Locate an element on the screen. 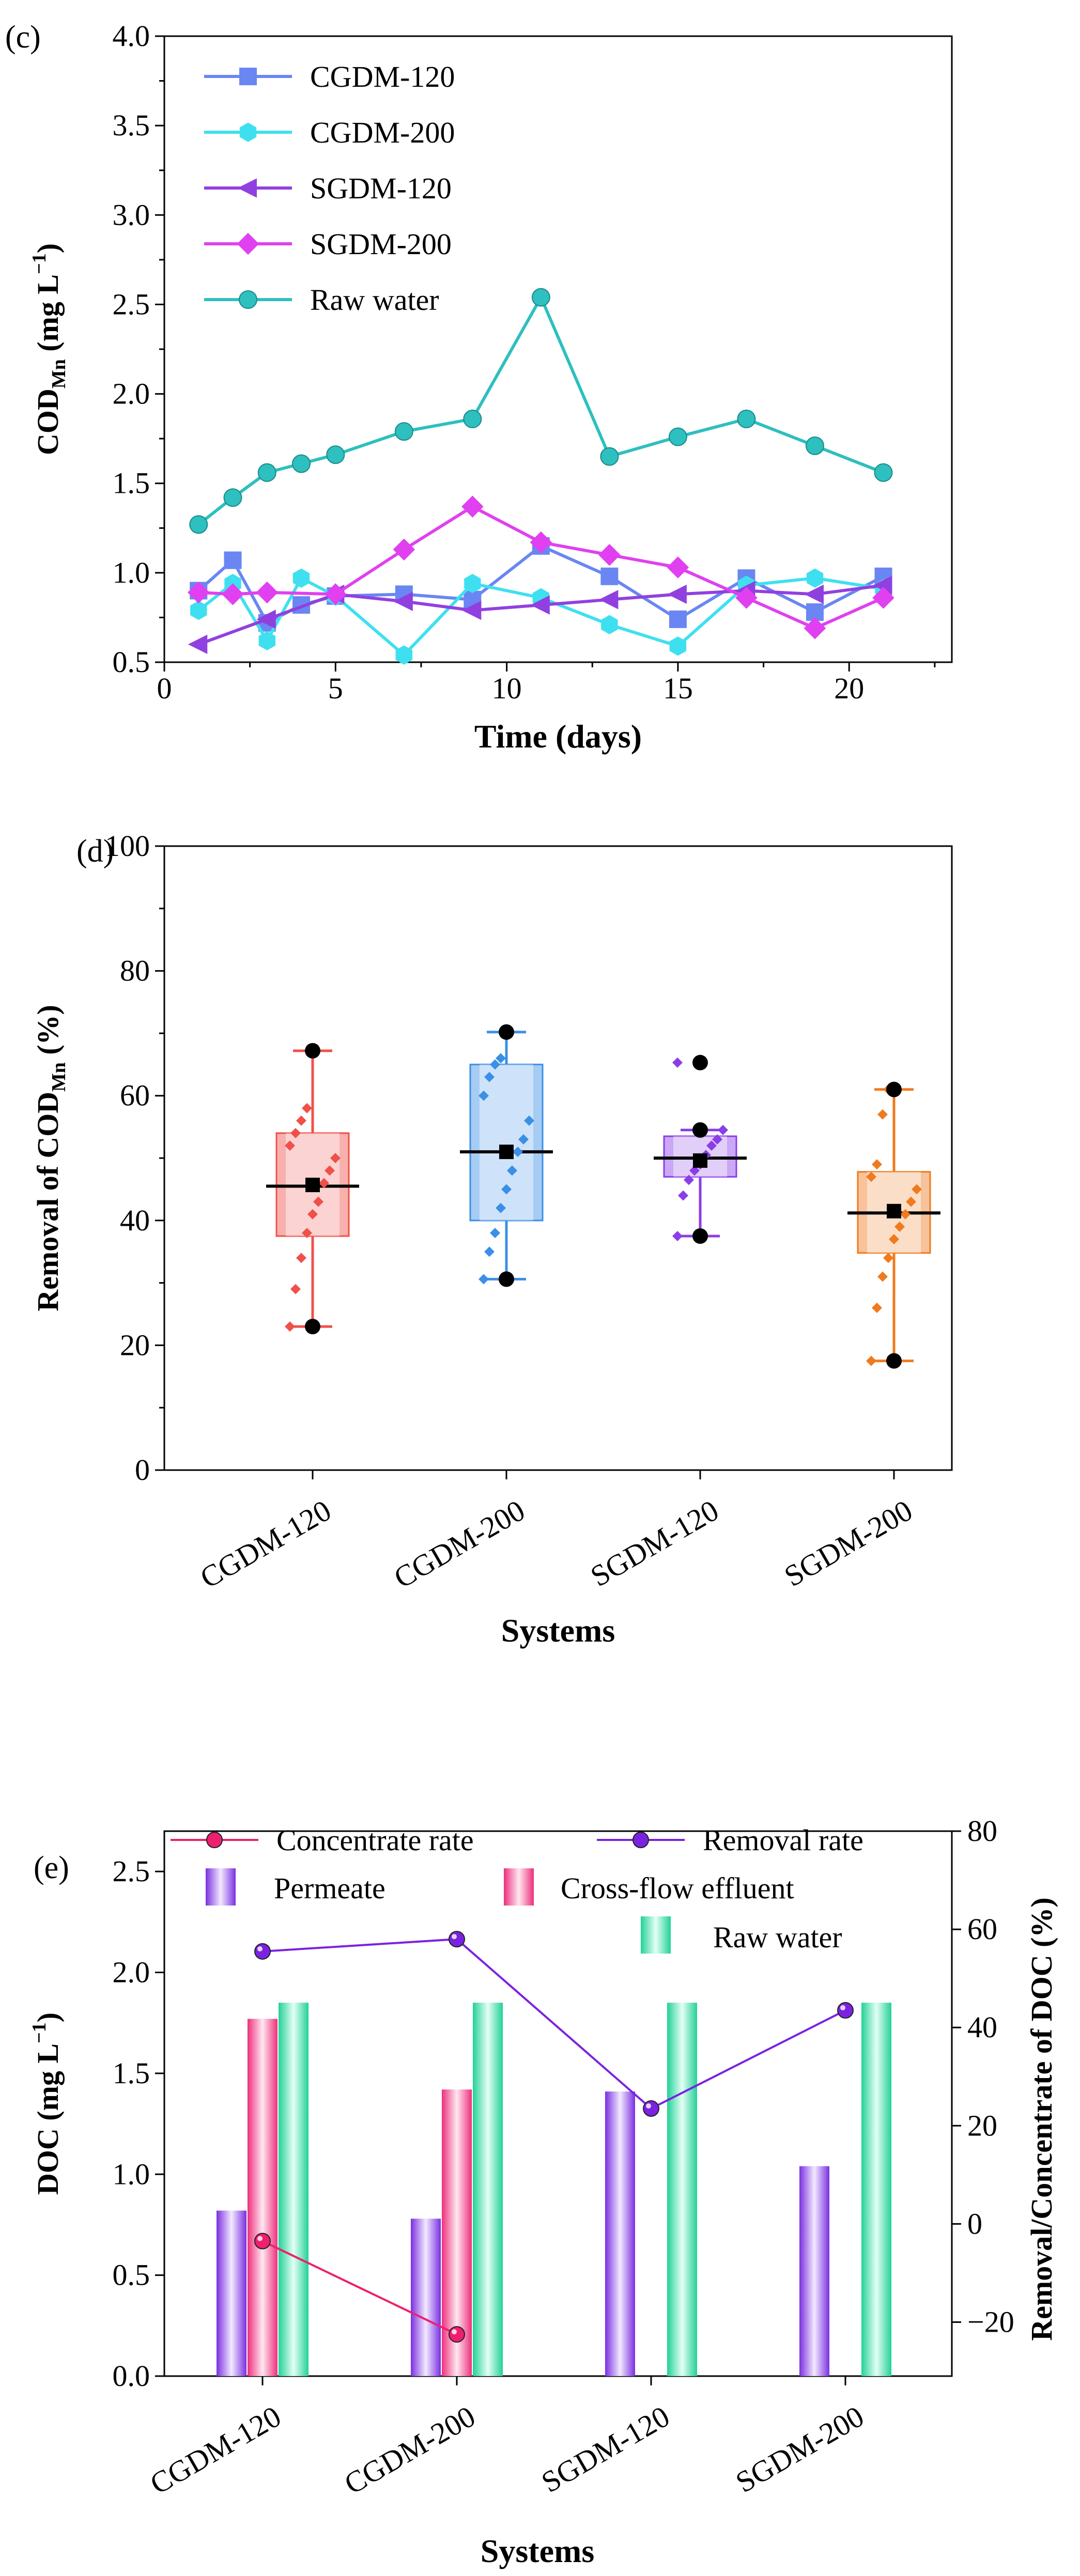 This screenshot has height=2576, width=1080. outlier-point is located at coordinates (700, 1063).